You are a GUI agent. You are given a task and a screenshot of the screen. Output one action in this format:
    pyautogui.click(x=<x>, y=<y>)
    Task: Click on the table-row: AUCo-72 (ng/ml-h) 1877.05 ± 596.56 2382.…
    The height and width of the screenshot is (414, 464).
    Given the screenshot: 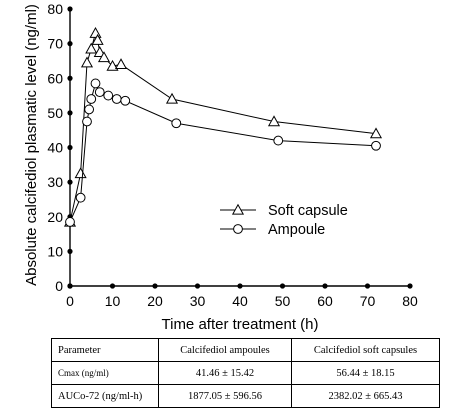 What is the action you would take?
    pyautogui.click(x=245, y=396)
    